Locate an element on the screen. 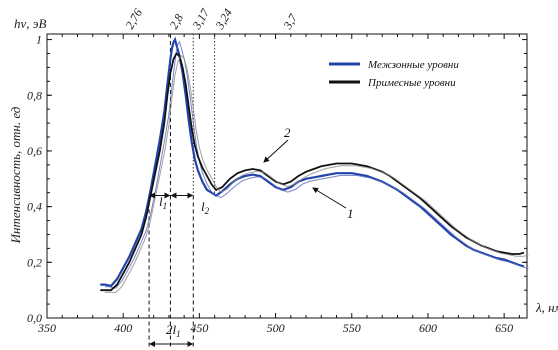 This screenshot has height=350, width=558. top-tick-label: 3,24 is located at coordinates (223, 19).